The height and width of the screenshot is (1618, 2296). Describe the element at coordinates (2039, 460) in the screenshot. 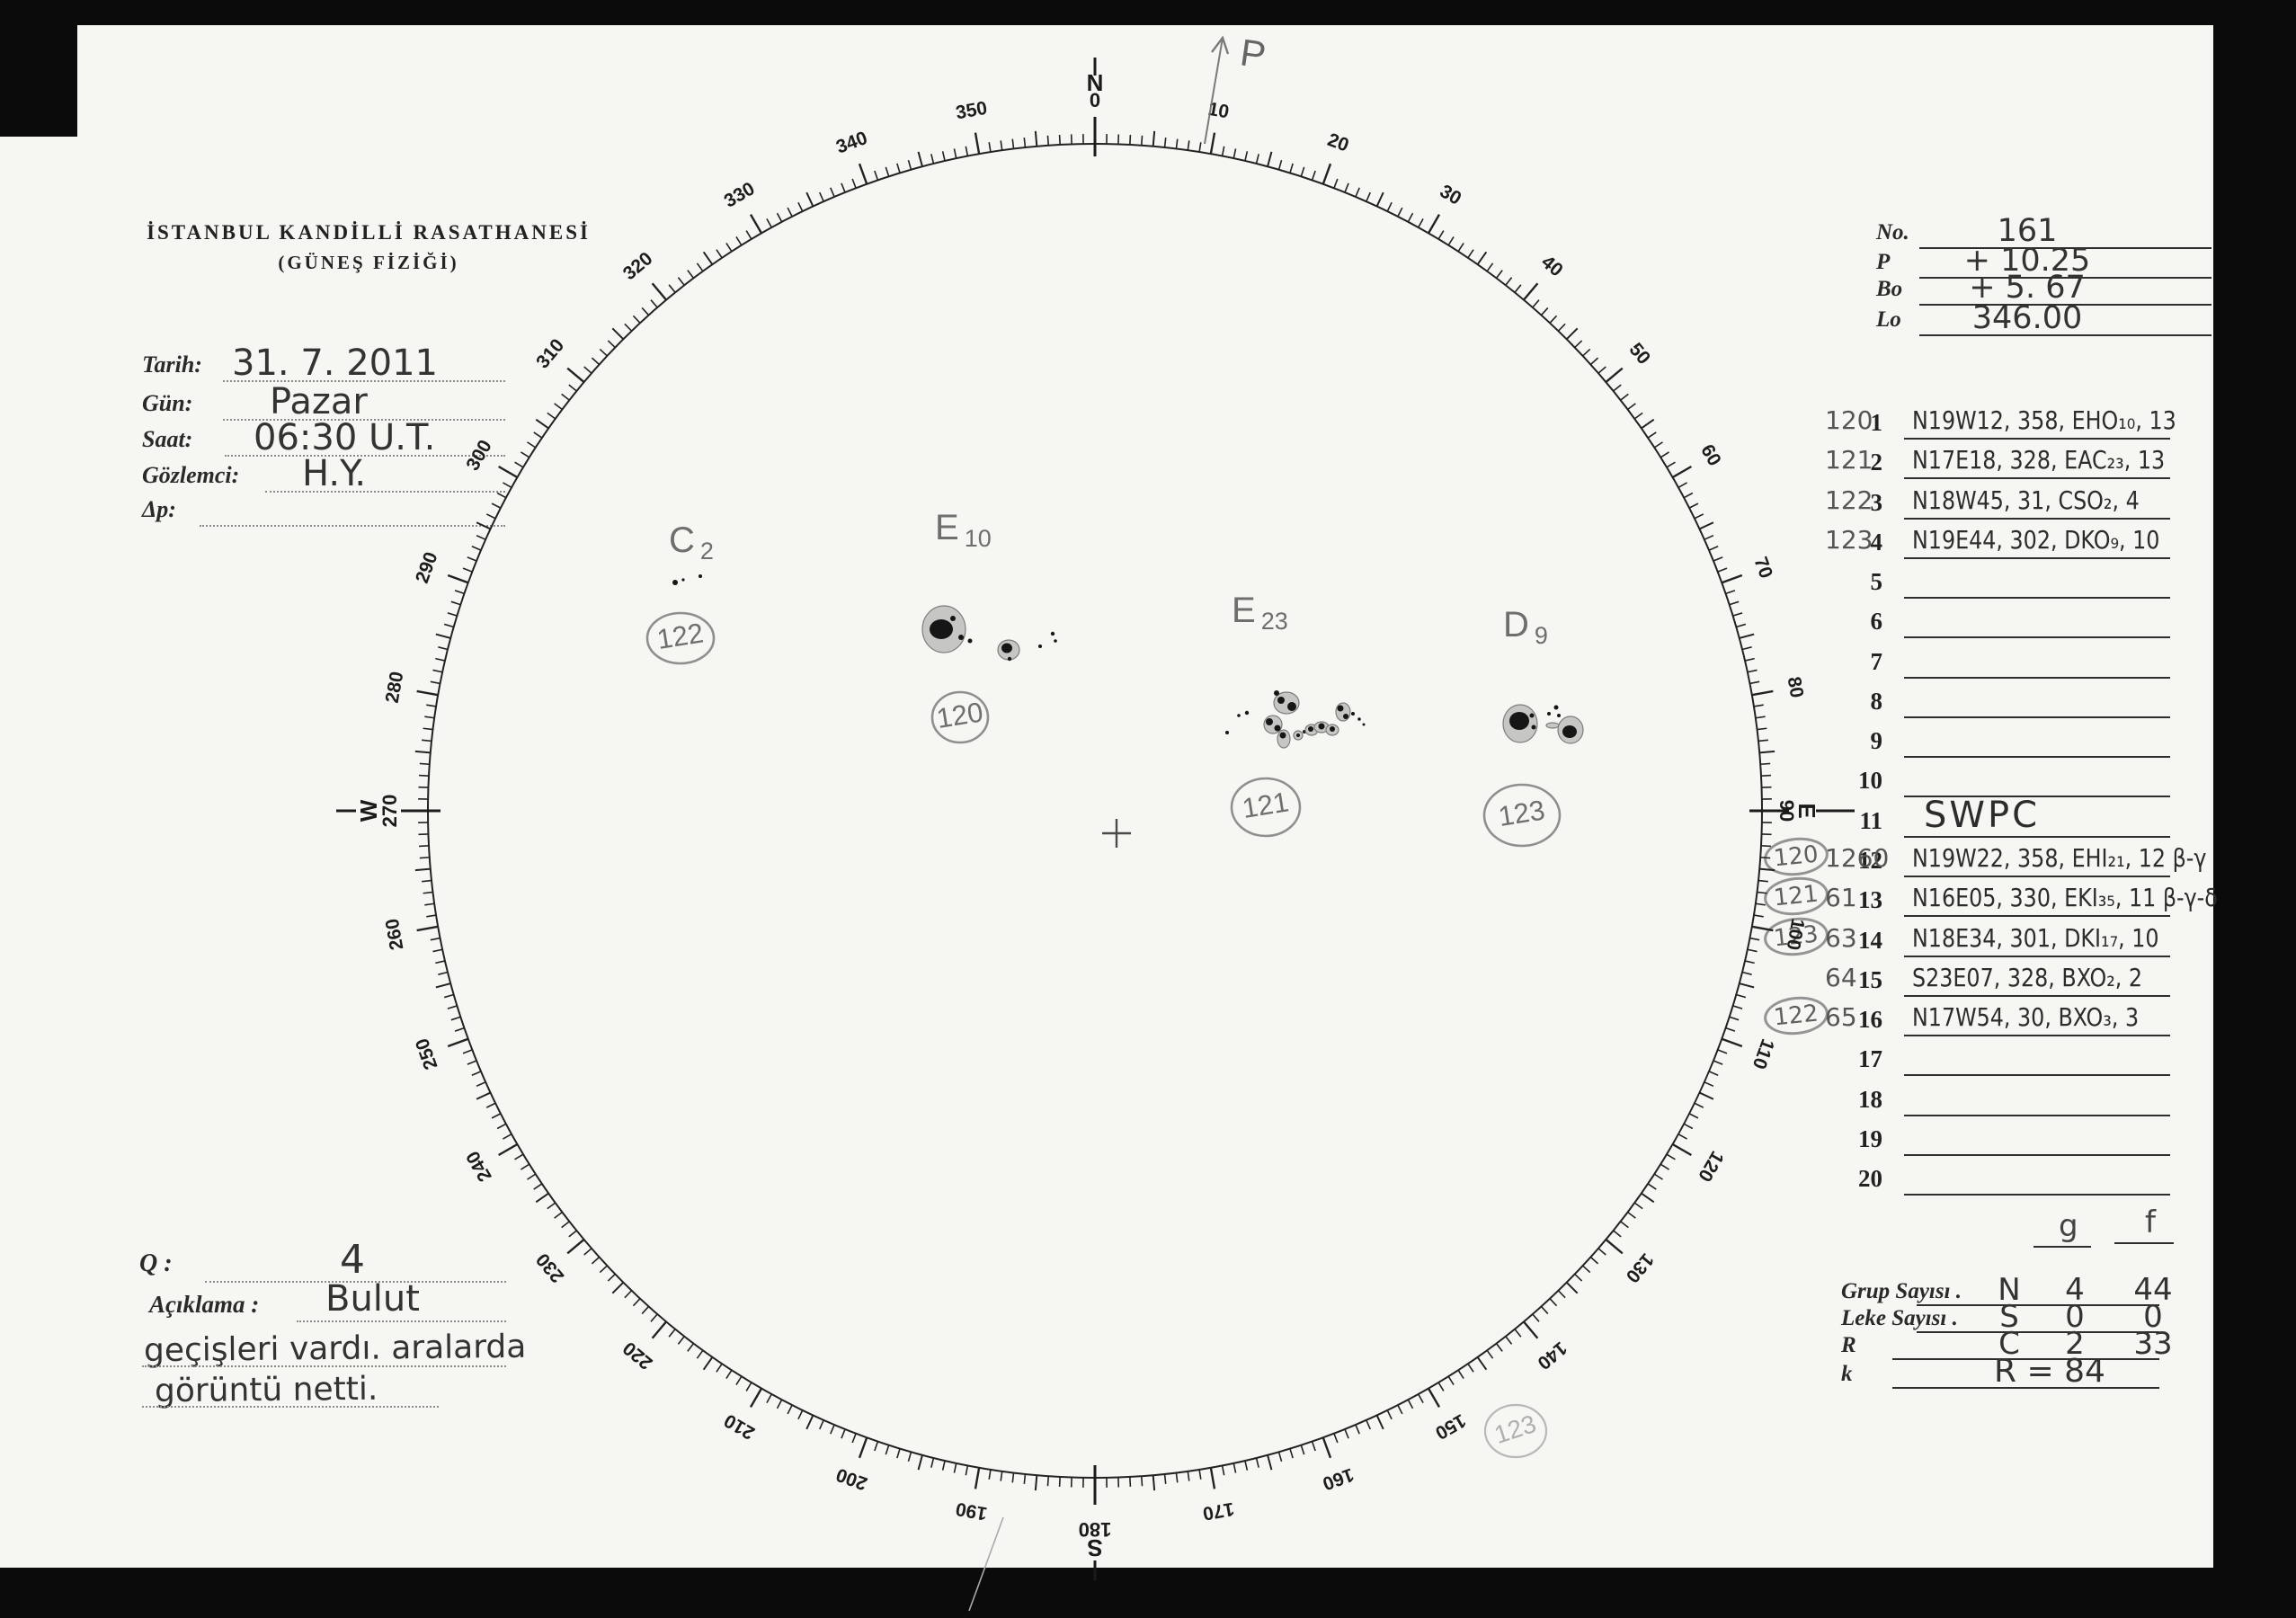

I see `row-text-2: N17E18, 328, EAC₂₃, 13` at that location.